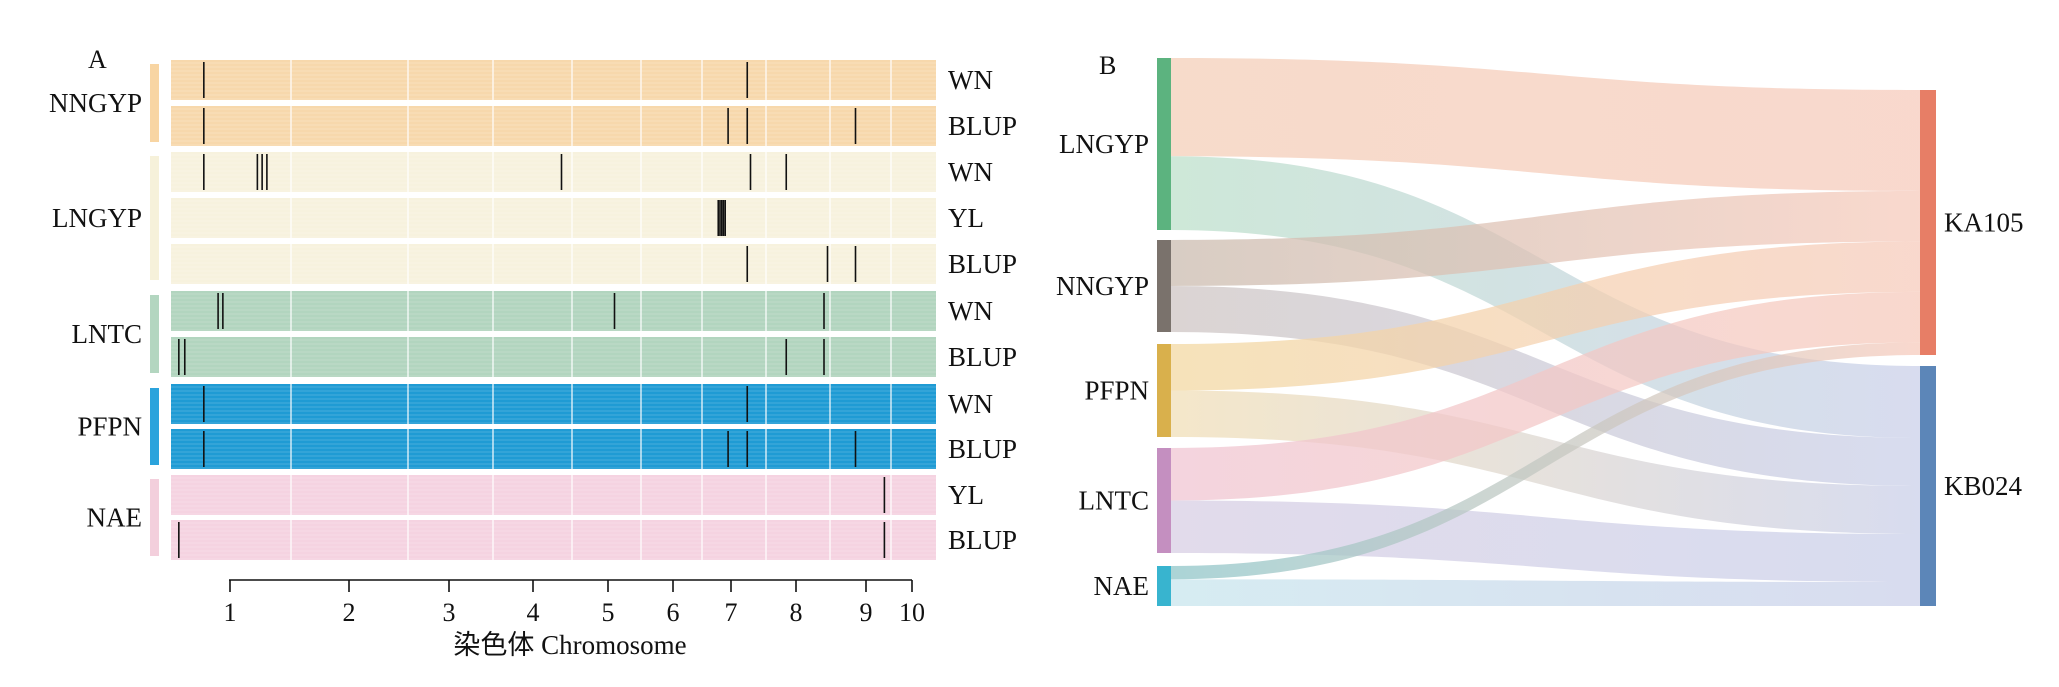 The height and width of the screenshot is (687, 2059). I want to click on link-lntc-kb024, so click(1545, 541).